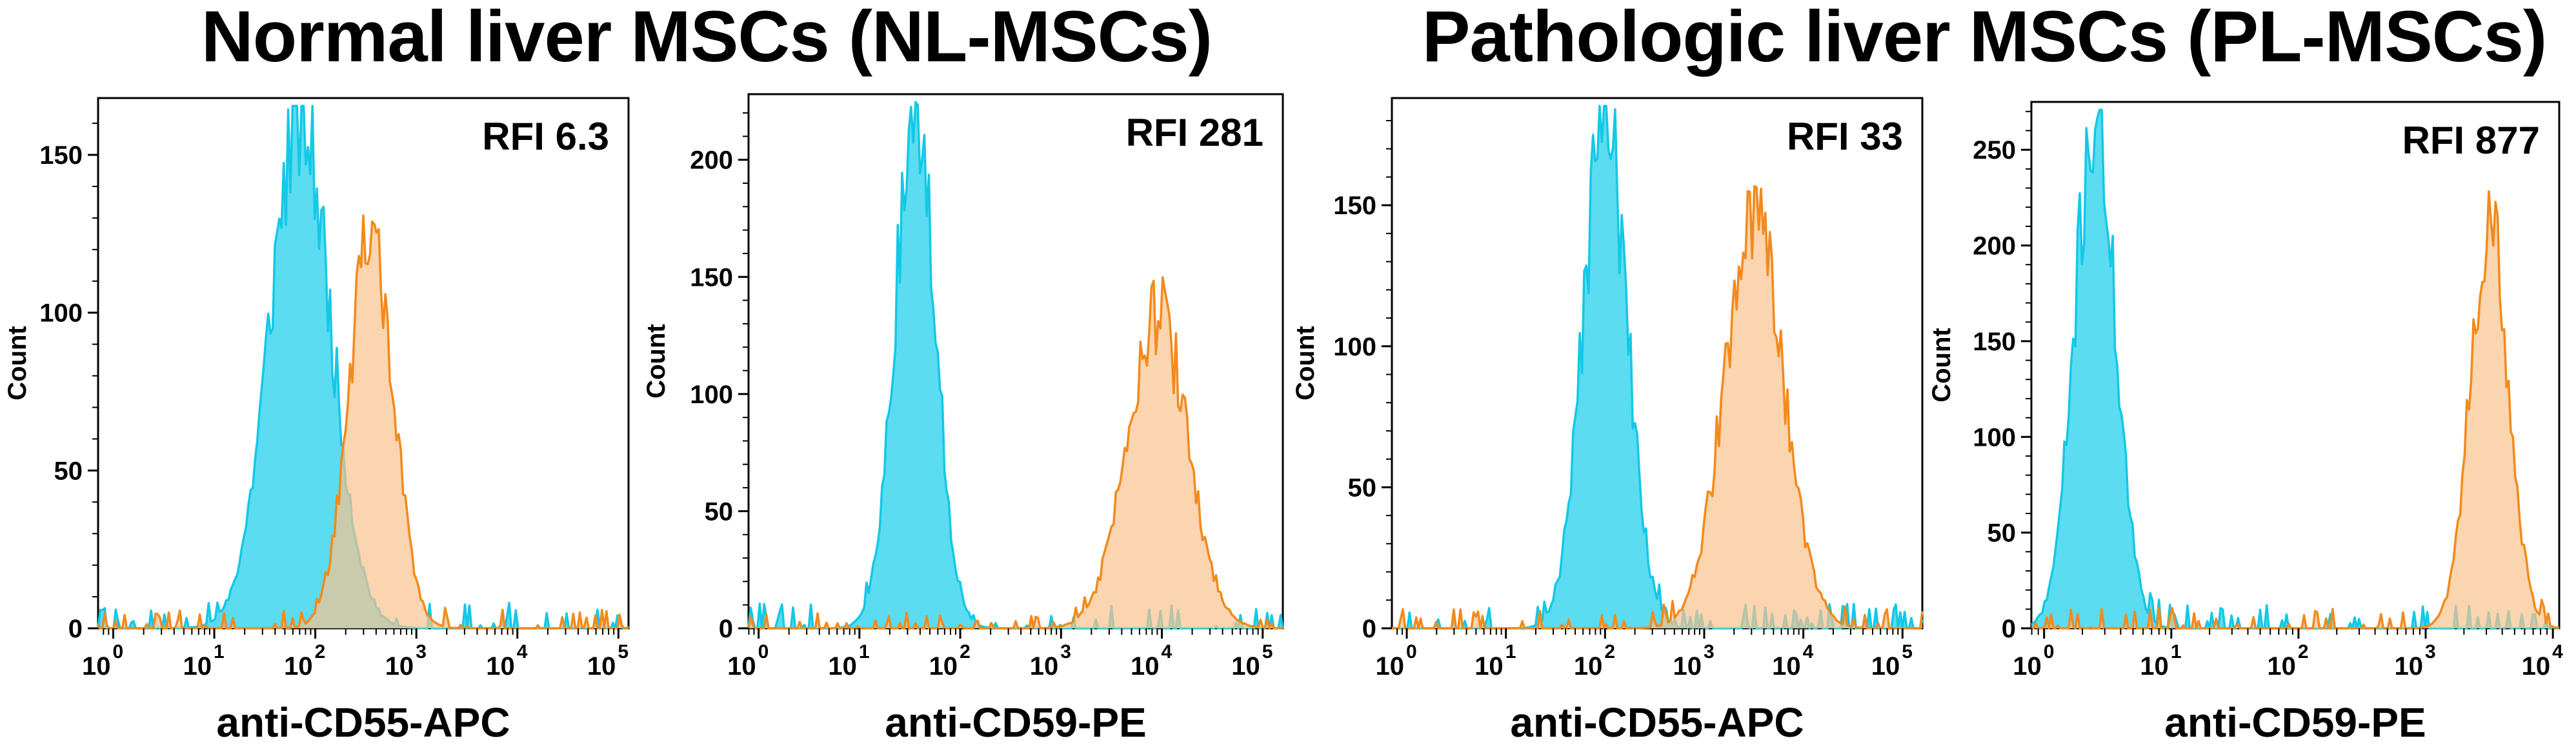  What do you see at coordinates (1984, 38) in the screenshot?
I see `group-title-pathologic: Pathologic liver MSCs (PL-MSCs)` at bounding box center [1984, 38].